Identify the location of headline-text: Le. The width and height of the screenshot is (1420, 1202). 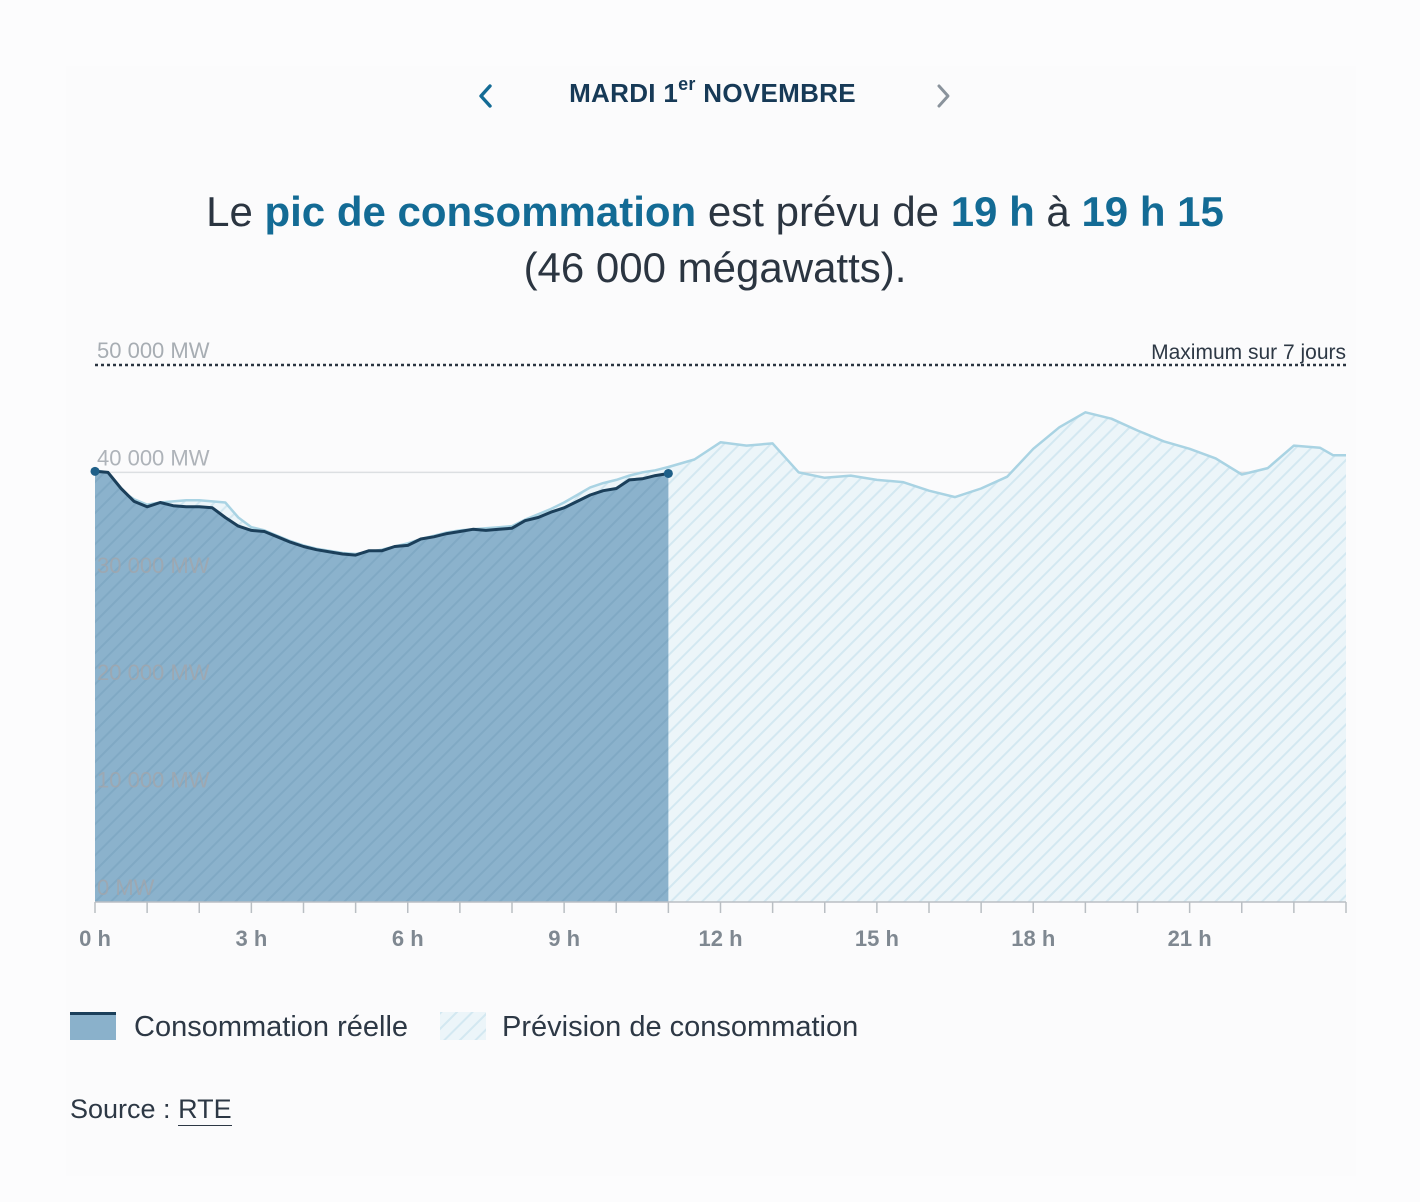
(235, 211).